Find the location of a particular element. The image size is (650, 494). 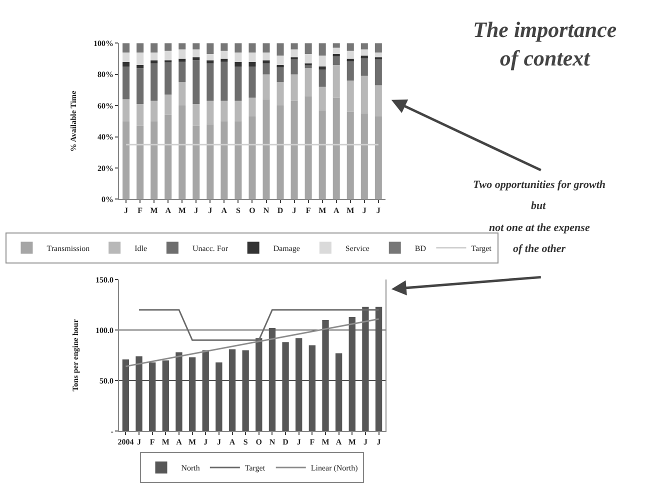

legend-label: Damage is located at coordinates (286, 248).